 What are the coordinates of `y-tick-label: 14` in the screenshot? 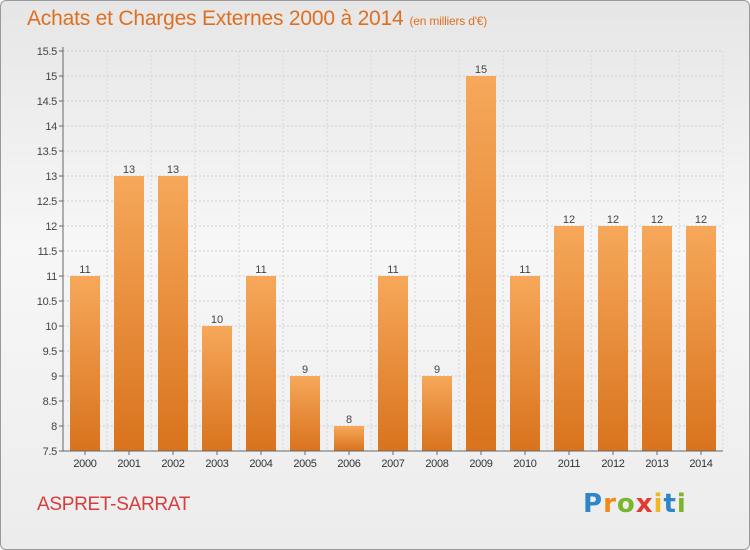 It's located at (51, 127).